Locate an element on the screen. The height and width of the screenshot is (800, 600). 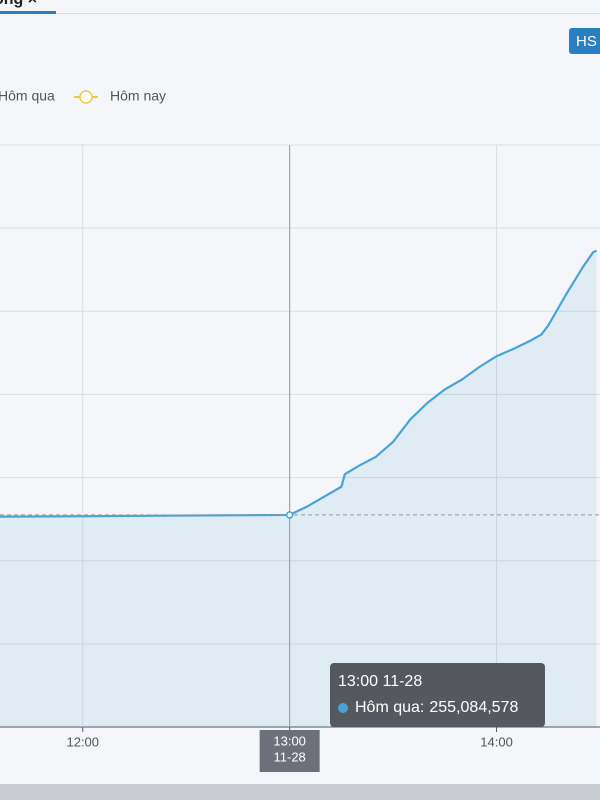
legend-label: Hôm qua is located at coordinates (27, 96).